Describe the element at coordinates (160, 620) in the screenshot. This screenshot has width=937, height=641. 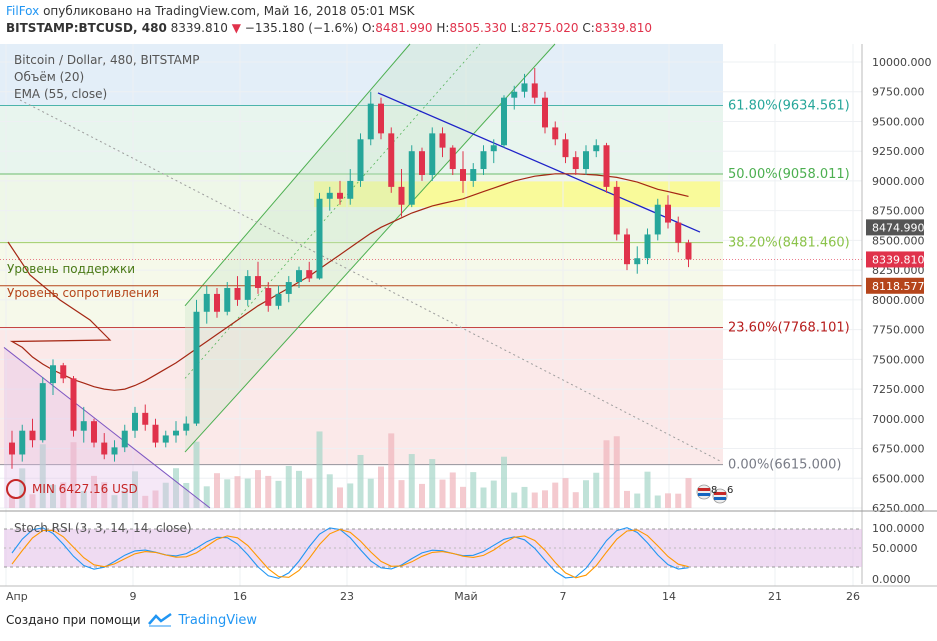
I see `tradingview-logo-icon` at that location.